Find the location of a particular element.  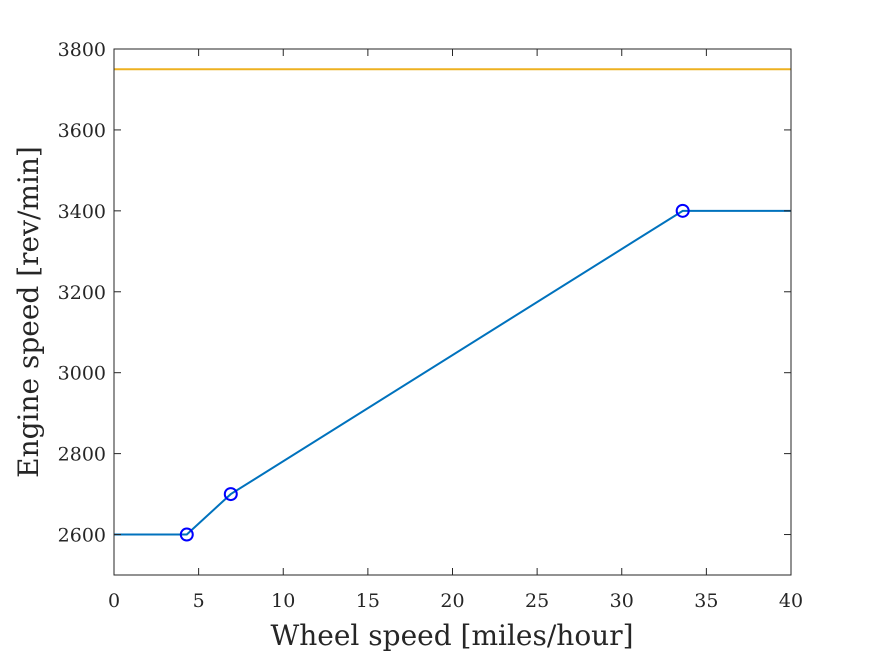

y-axis-title: Engine speed [rev/min] is located at coordinates (28, 312).